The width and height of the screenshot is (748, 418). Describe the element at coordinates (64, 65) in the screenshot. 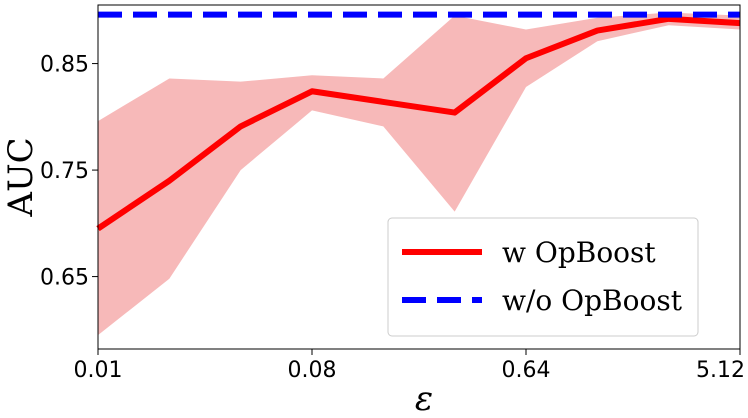

I see `y-tick-label: 0.85` at that location.